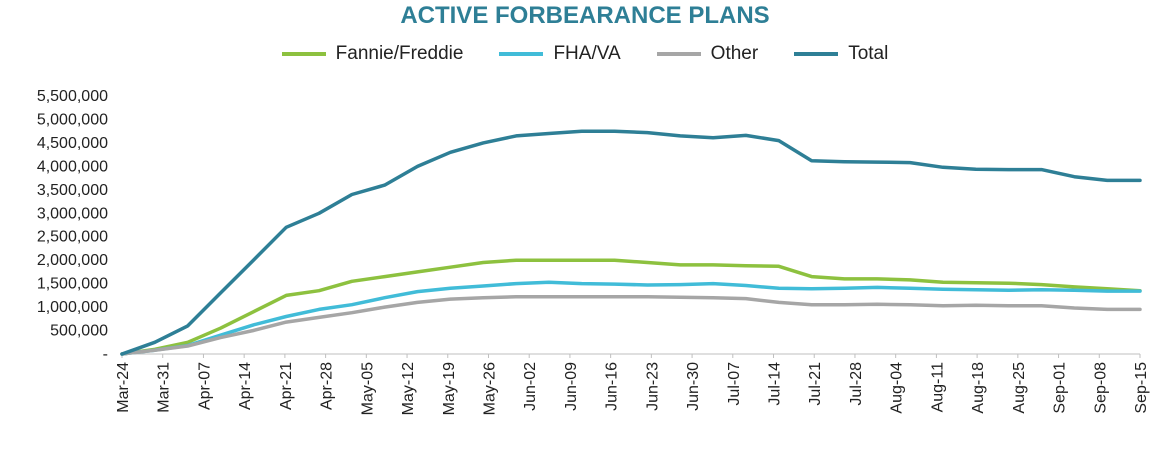 The width and height of the screenshot is (1170, 449). I want to click on x-tick-label: Sep-08, so click(1100, 388).